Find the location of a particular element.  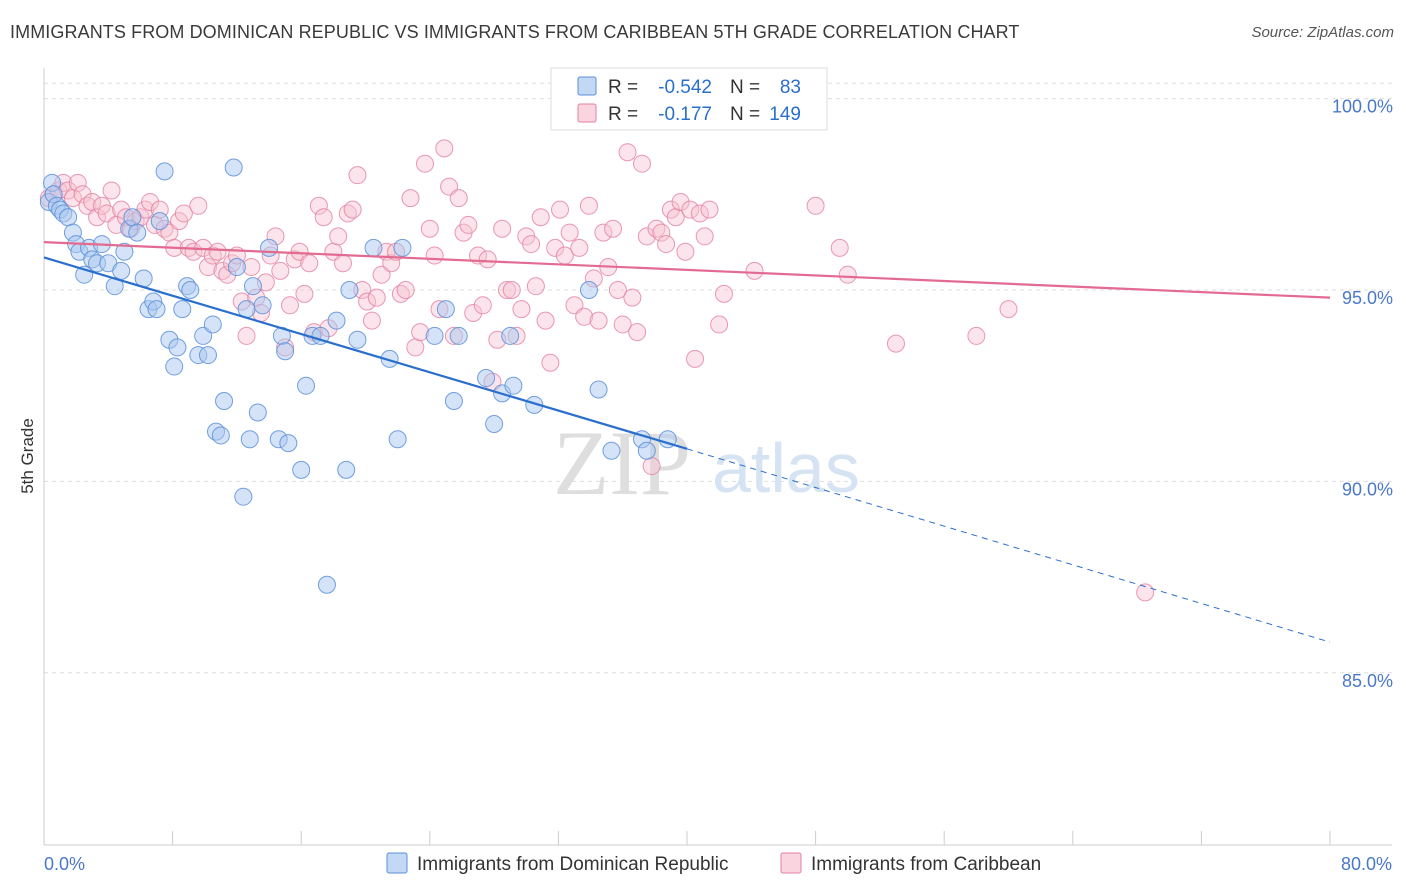

y-tick-label: 90.0% is located at coordinates (1367, 489).